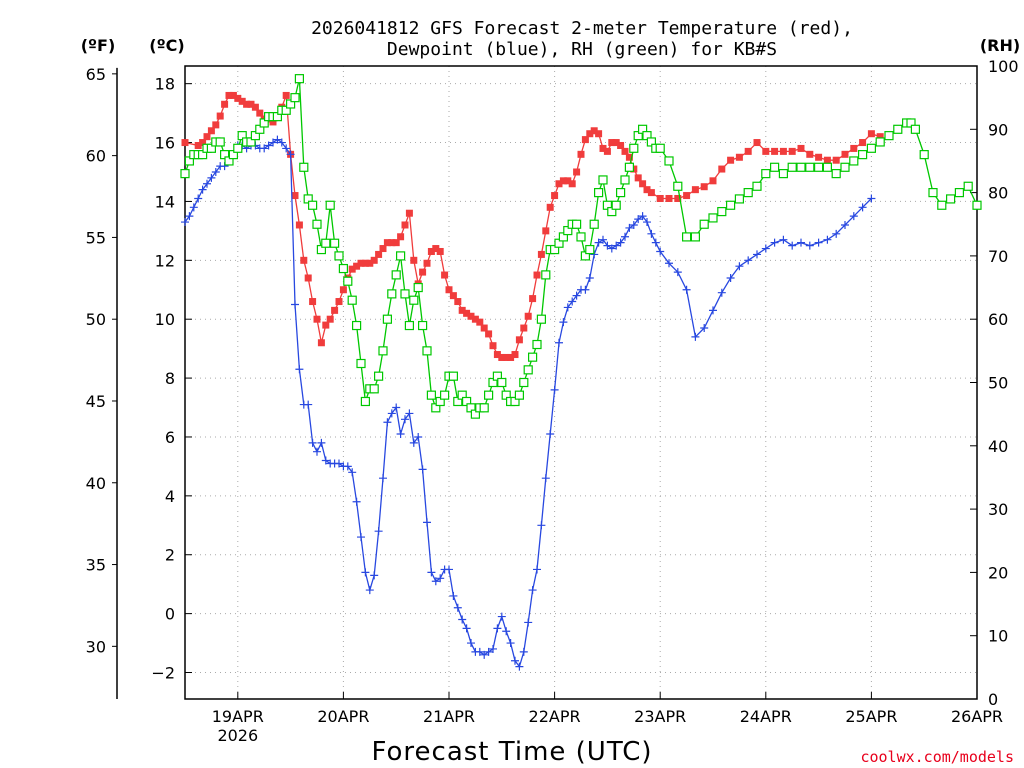 The image size is (1024, 768). What do you see at coordinates (96, 401) in the screenshot?
I see `fahrenheit-tick-label: 45` at bounding box center [96, 401].